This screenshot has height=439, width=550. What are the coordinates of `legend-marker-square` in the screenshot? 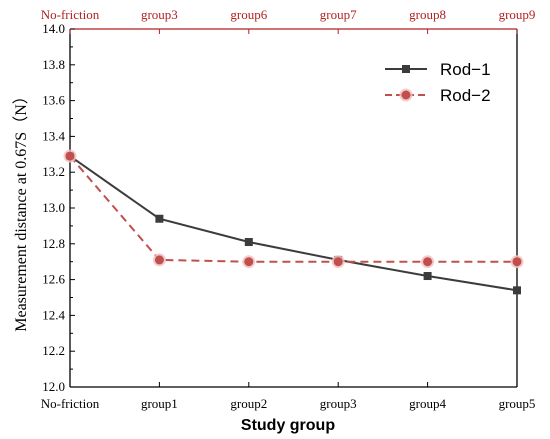 It's located at (406, 69).